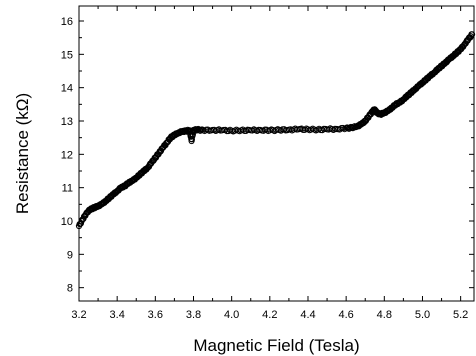 The image size is (476, 356). I want to click on y-tick-label: 15, so click(67, 55).